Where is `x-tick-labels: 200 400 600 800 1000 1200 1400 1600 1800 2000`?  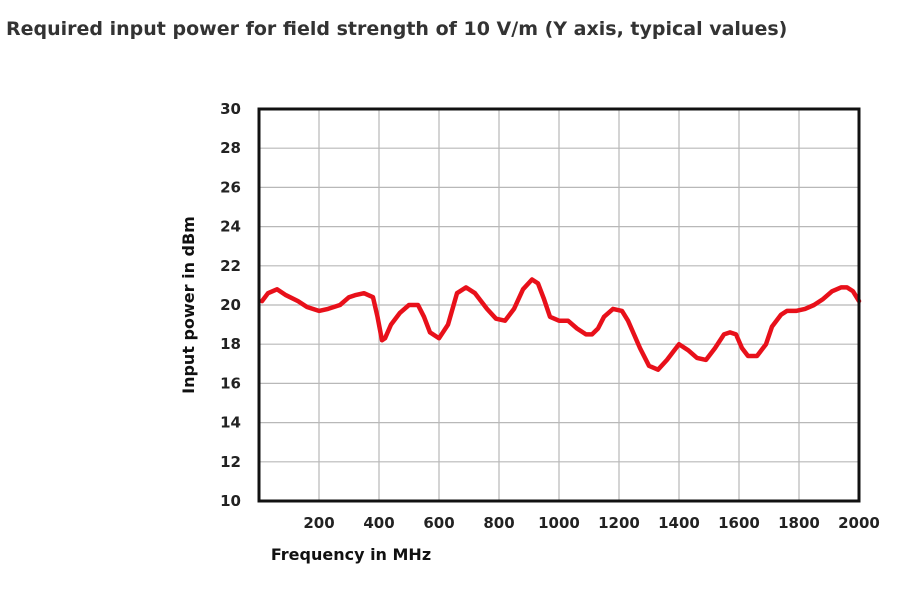 x-tick-labels: 200 400 600 800 1000 1200 1400 1600 1800 2000 is located at coordinates (591, 523).